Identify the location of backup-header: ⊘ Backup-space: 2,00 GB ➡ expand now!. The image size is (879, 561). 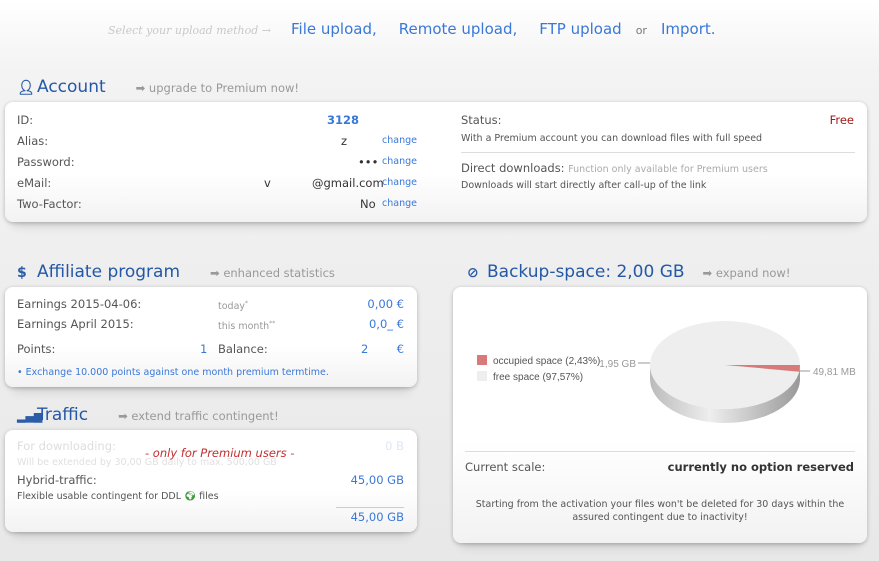
(628, 272).